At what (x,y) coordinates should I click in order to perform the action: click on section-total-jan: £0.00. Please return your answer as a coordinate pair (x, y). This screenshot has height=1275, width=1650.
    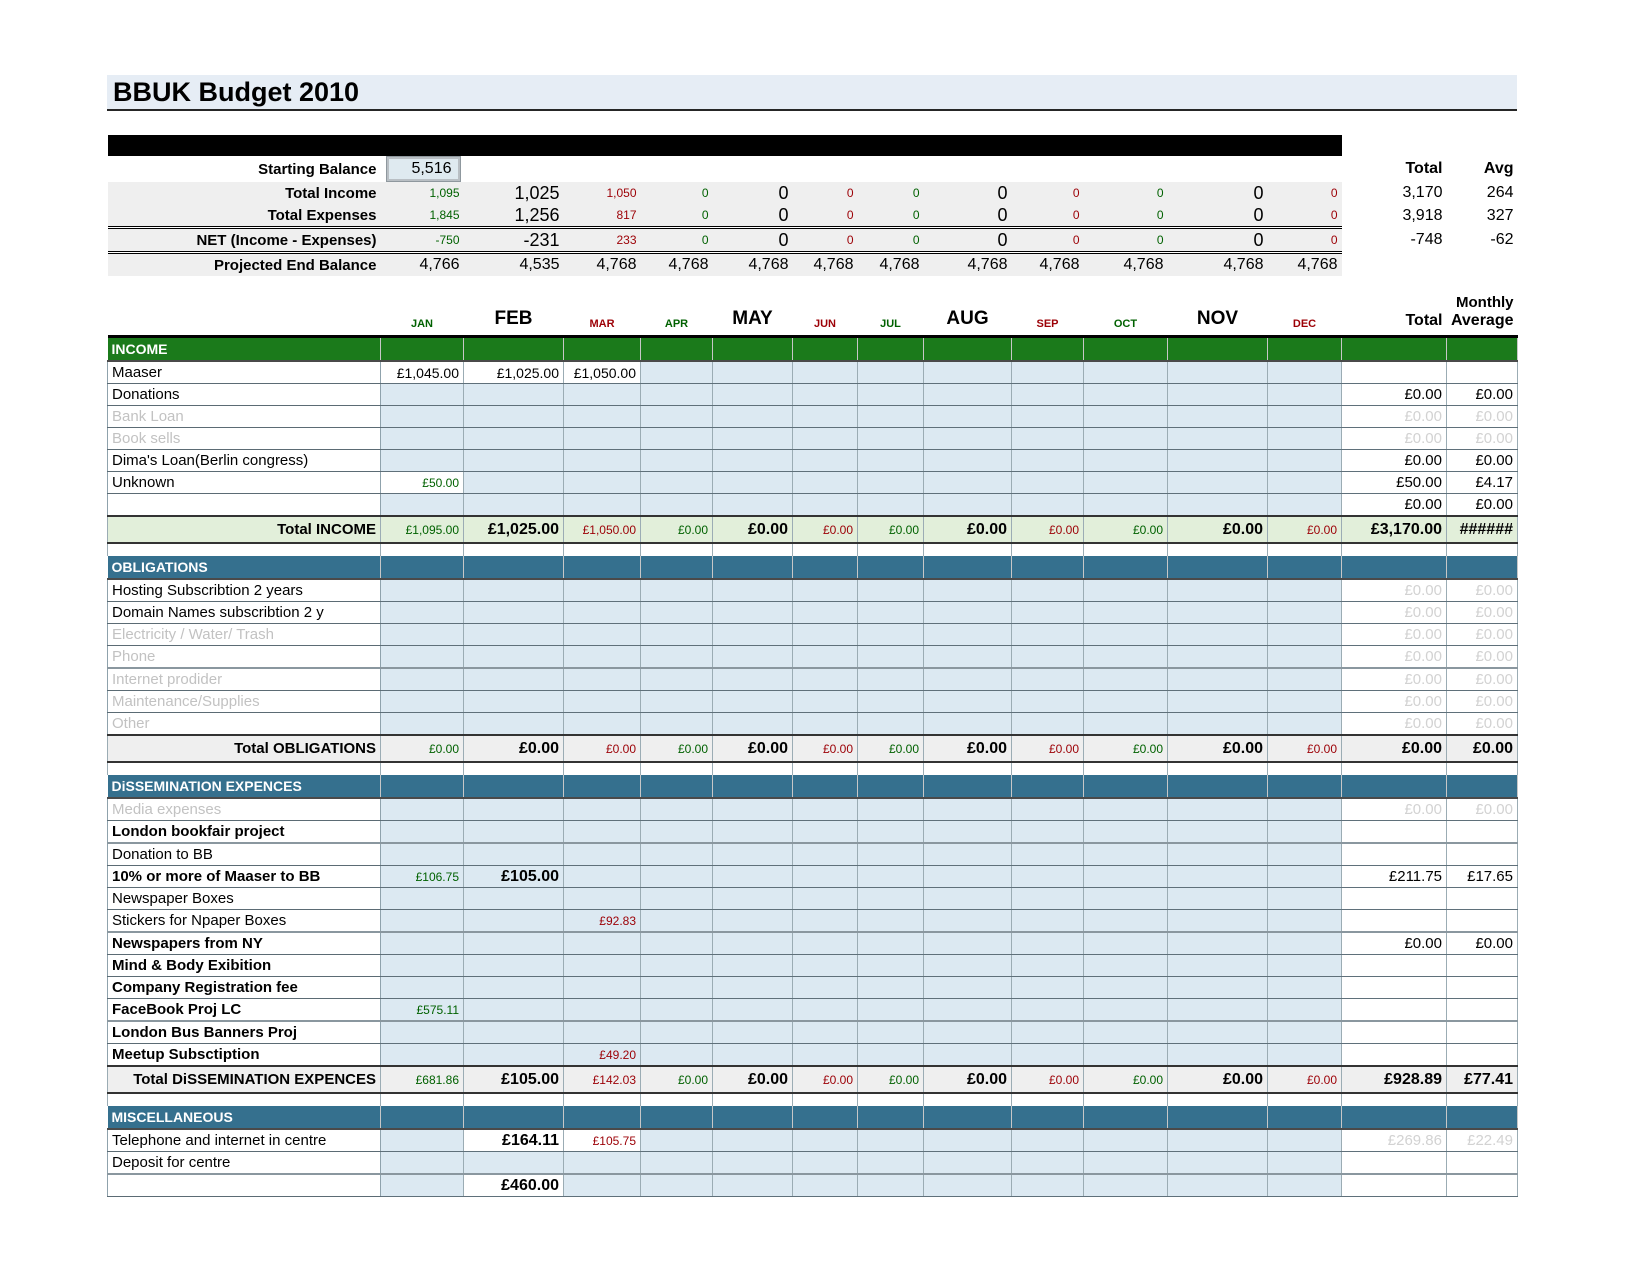
    Looking at the image, I should click on (422, 748).